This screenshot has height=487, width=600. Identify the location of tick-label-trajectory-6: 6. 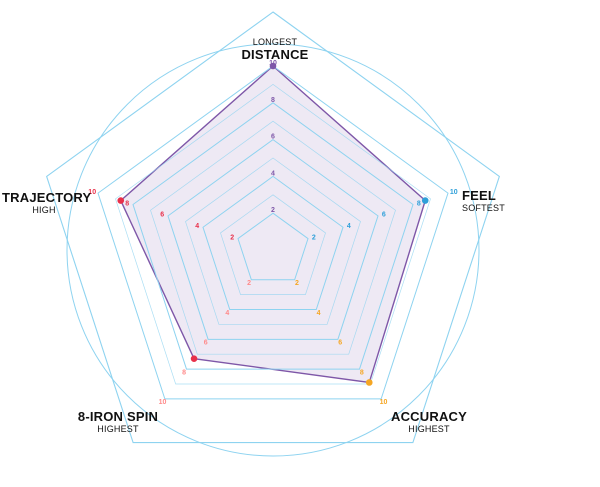
(162, 215).